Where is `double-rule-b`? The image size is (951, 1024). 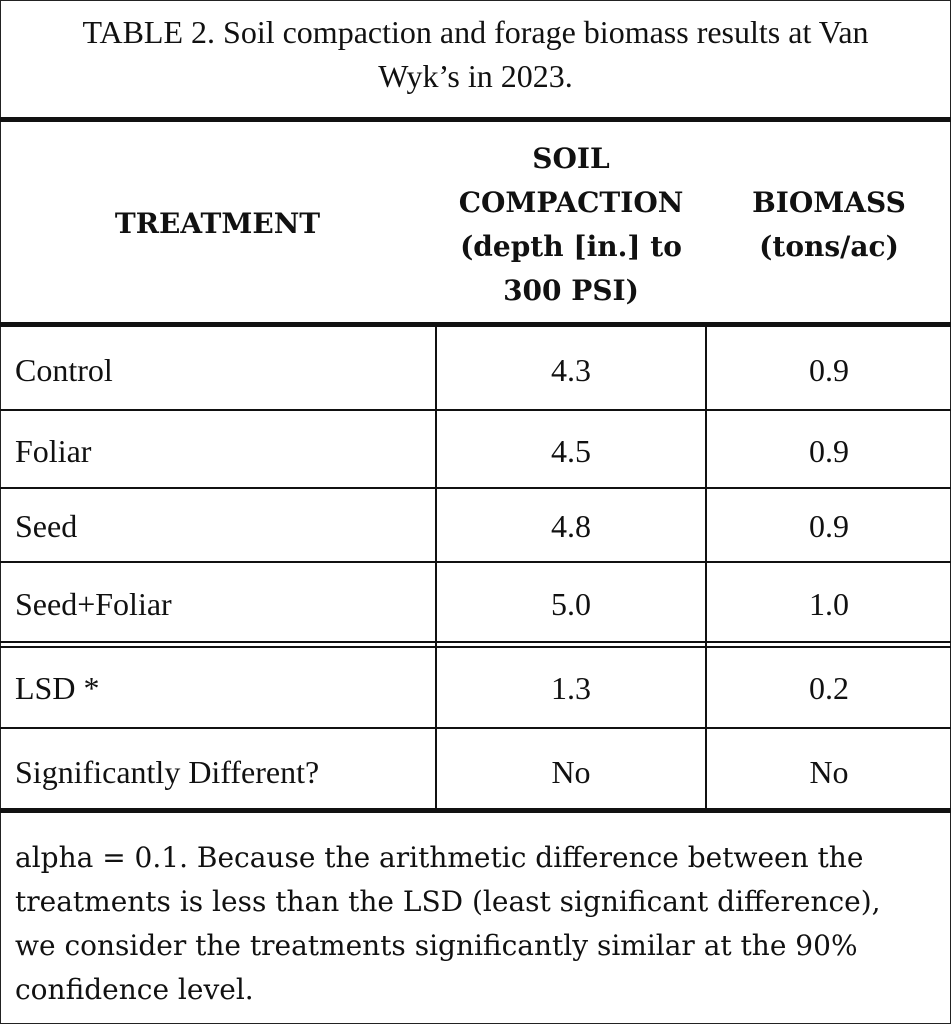 double-rule-b is located at coordinates (475, 647).